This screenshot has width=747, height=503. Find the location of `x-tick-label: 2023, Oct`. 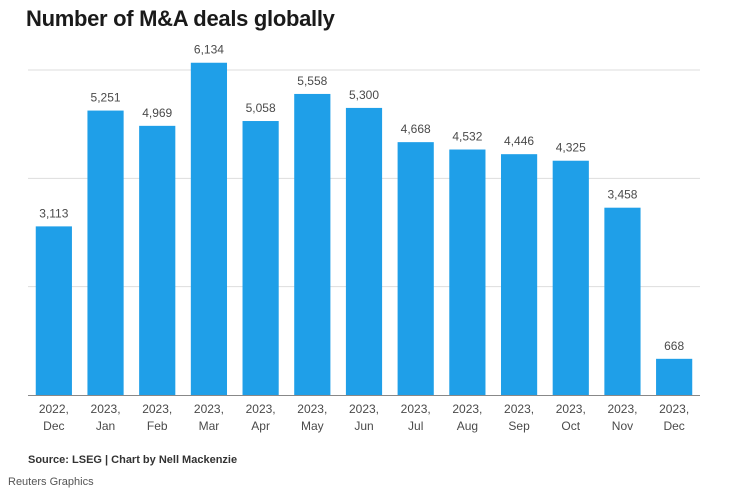

x-tick-label: 2023, Oct is located at coordinates (571, 417).